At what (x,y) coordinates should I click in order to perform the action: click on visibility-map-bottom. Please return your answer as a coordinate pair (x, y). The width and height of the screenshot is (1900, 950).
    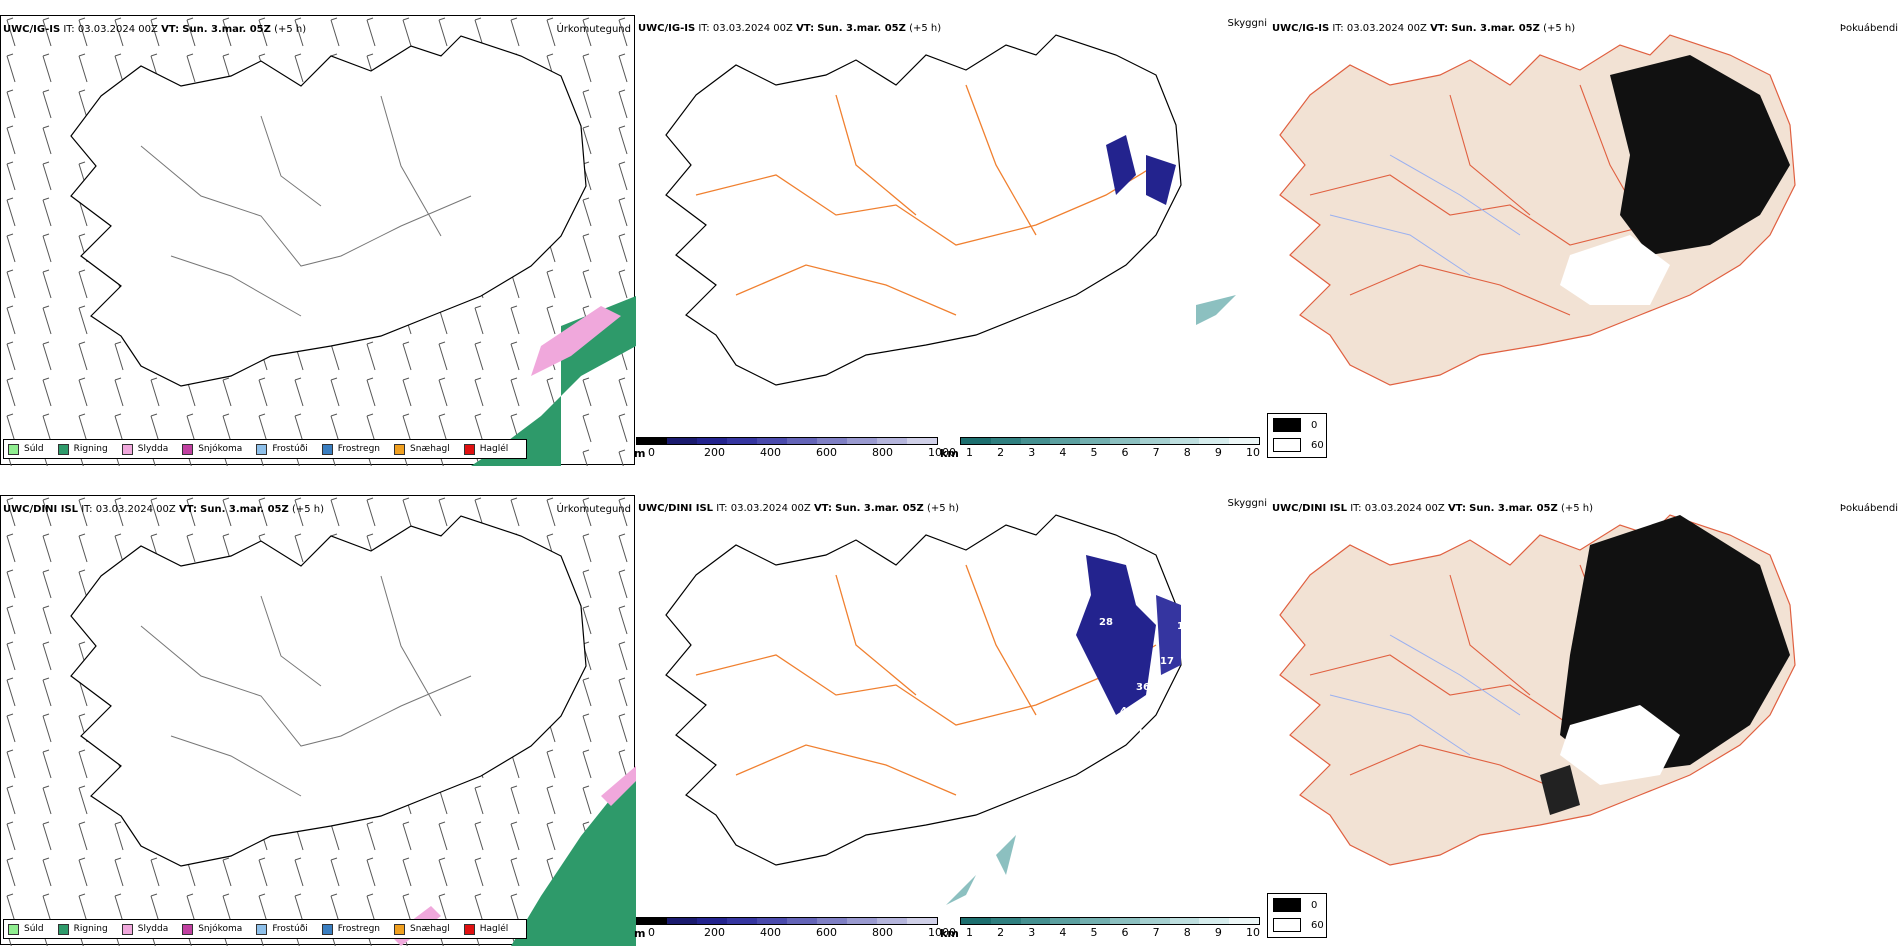
    Looking at the image, I should click on (923, 709).